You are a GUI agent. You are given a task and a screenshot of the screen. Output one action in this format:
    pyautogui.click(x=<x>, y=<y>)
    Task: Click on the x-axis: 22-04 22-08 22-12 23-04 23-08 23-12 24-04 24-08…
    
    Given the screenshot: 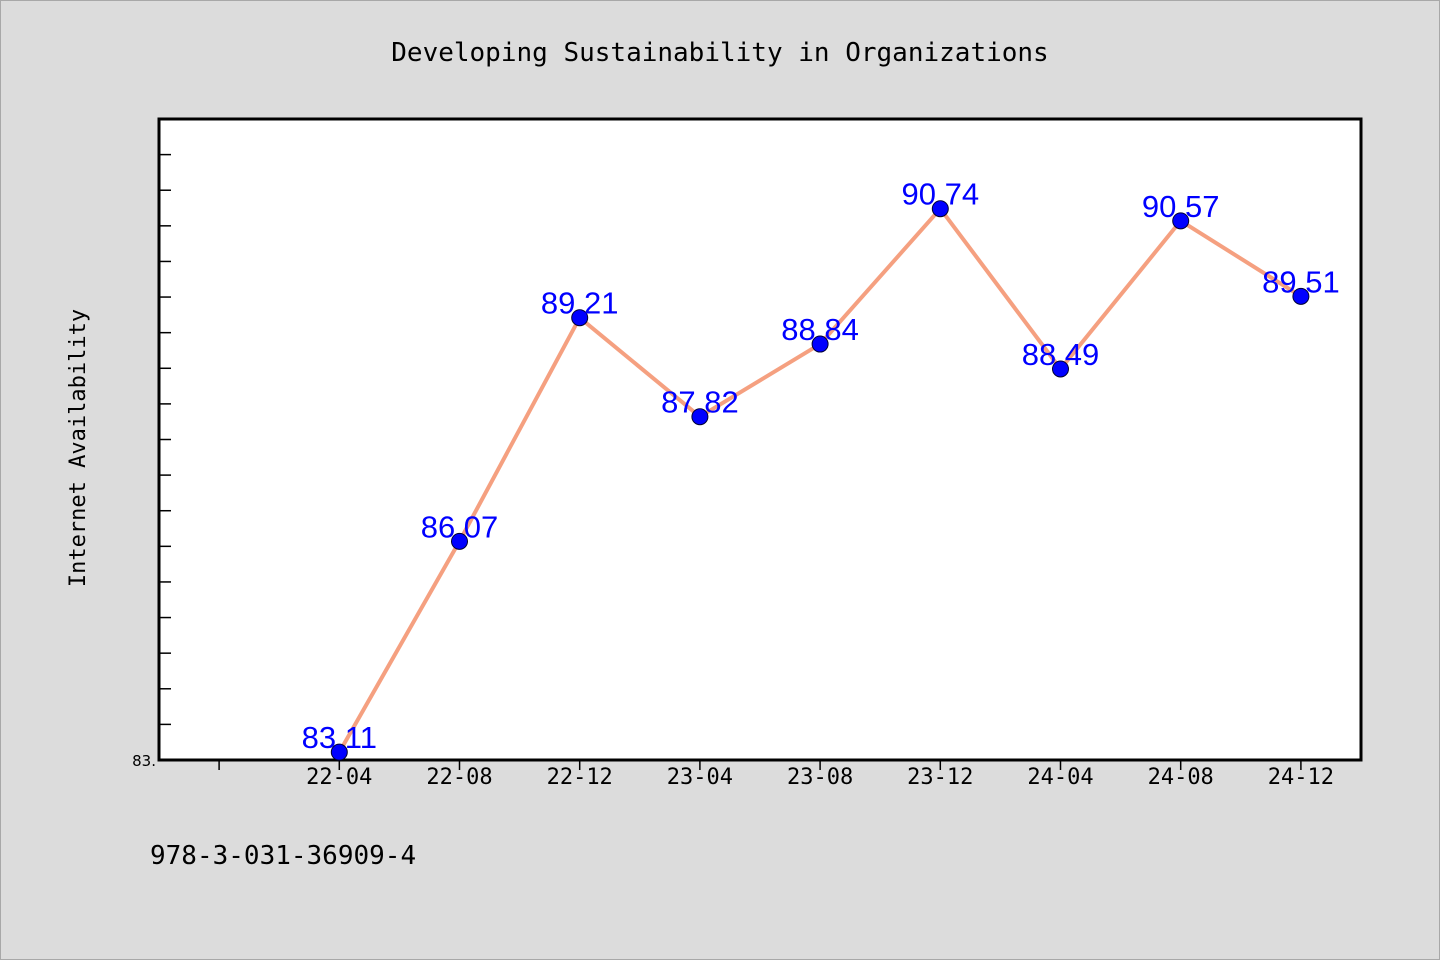 What is the action you would take?
    pyautogui.click(x=776, y=775)
    